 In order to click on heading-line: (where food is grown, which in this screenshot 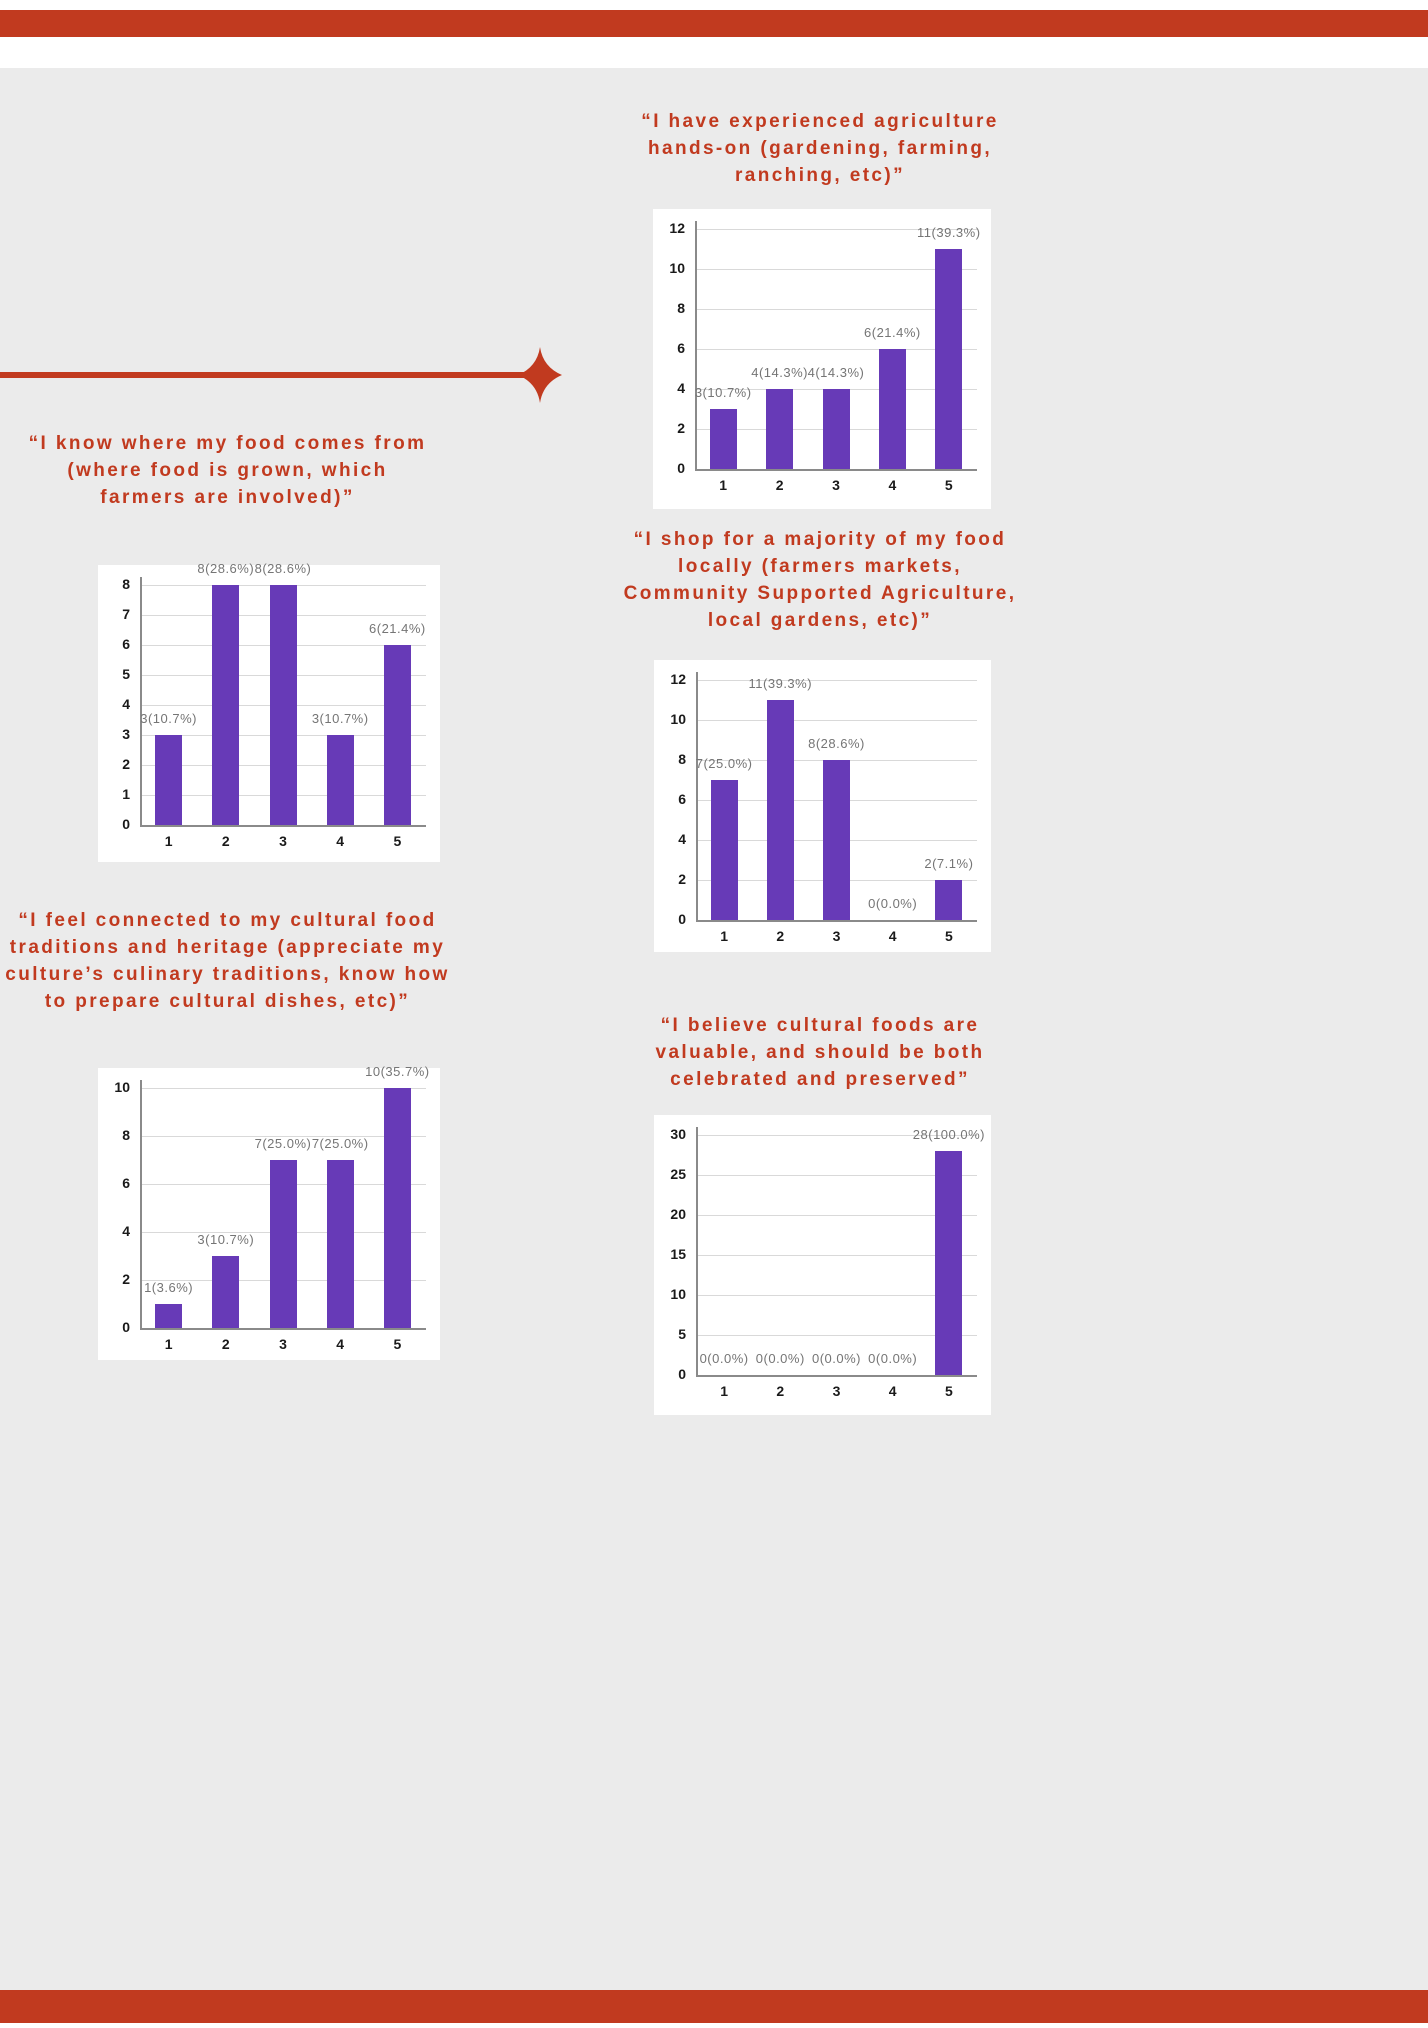, I will do `click(227, 470)`.